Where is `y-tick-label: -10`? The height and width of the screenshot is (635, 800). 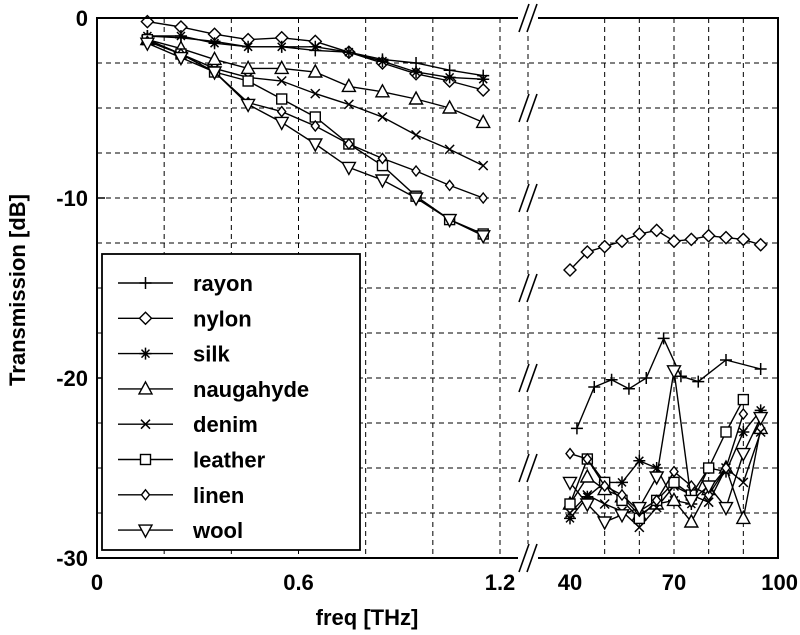
y-tick-label: -10 is located at coordinates (72, 198).